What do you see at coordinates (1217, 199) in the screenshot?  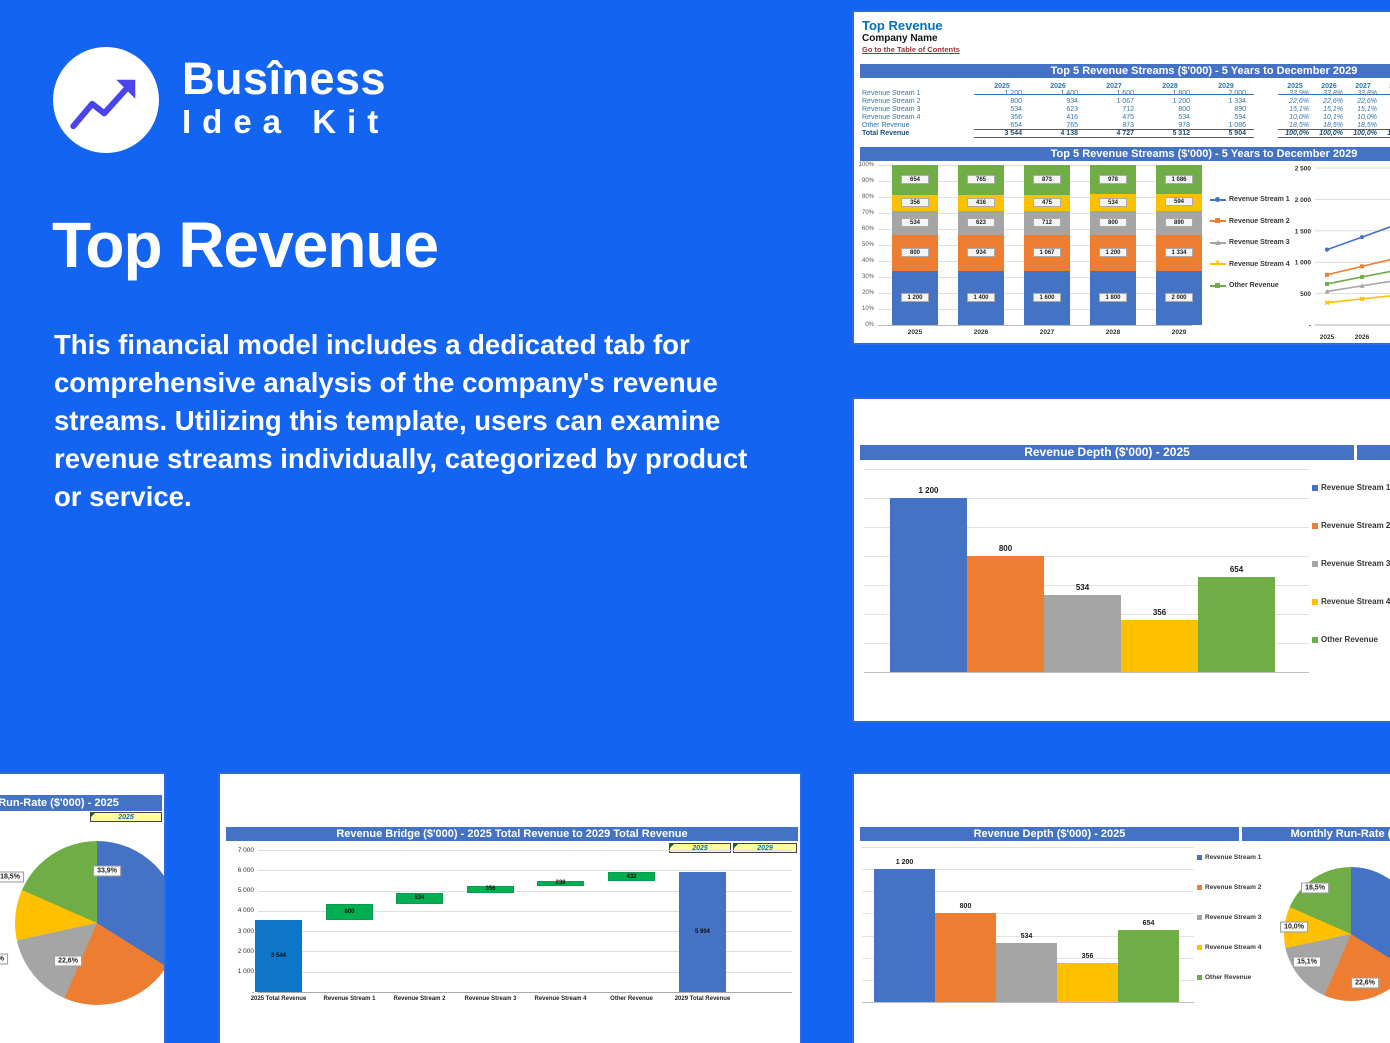 I see `circle-marker-icon` at bounding box center [1217, 199].